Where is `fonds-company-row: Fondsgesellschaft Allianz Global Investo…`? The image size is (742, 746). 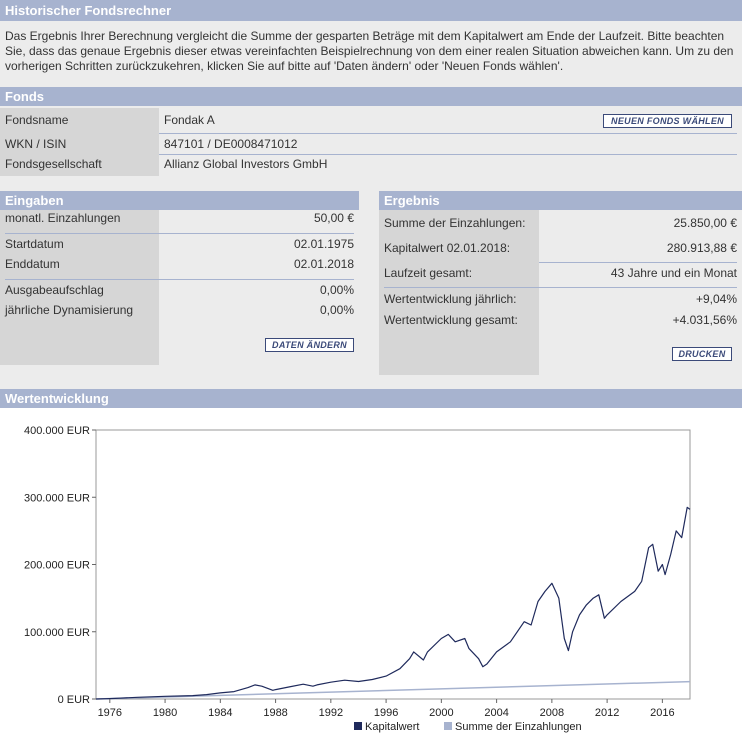
fonds-company-row: Fondsgesellschaft Allianz Global Investo… is located at coordinates (371, 164).